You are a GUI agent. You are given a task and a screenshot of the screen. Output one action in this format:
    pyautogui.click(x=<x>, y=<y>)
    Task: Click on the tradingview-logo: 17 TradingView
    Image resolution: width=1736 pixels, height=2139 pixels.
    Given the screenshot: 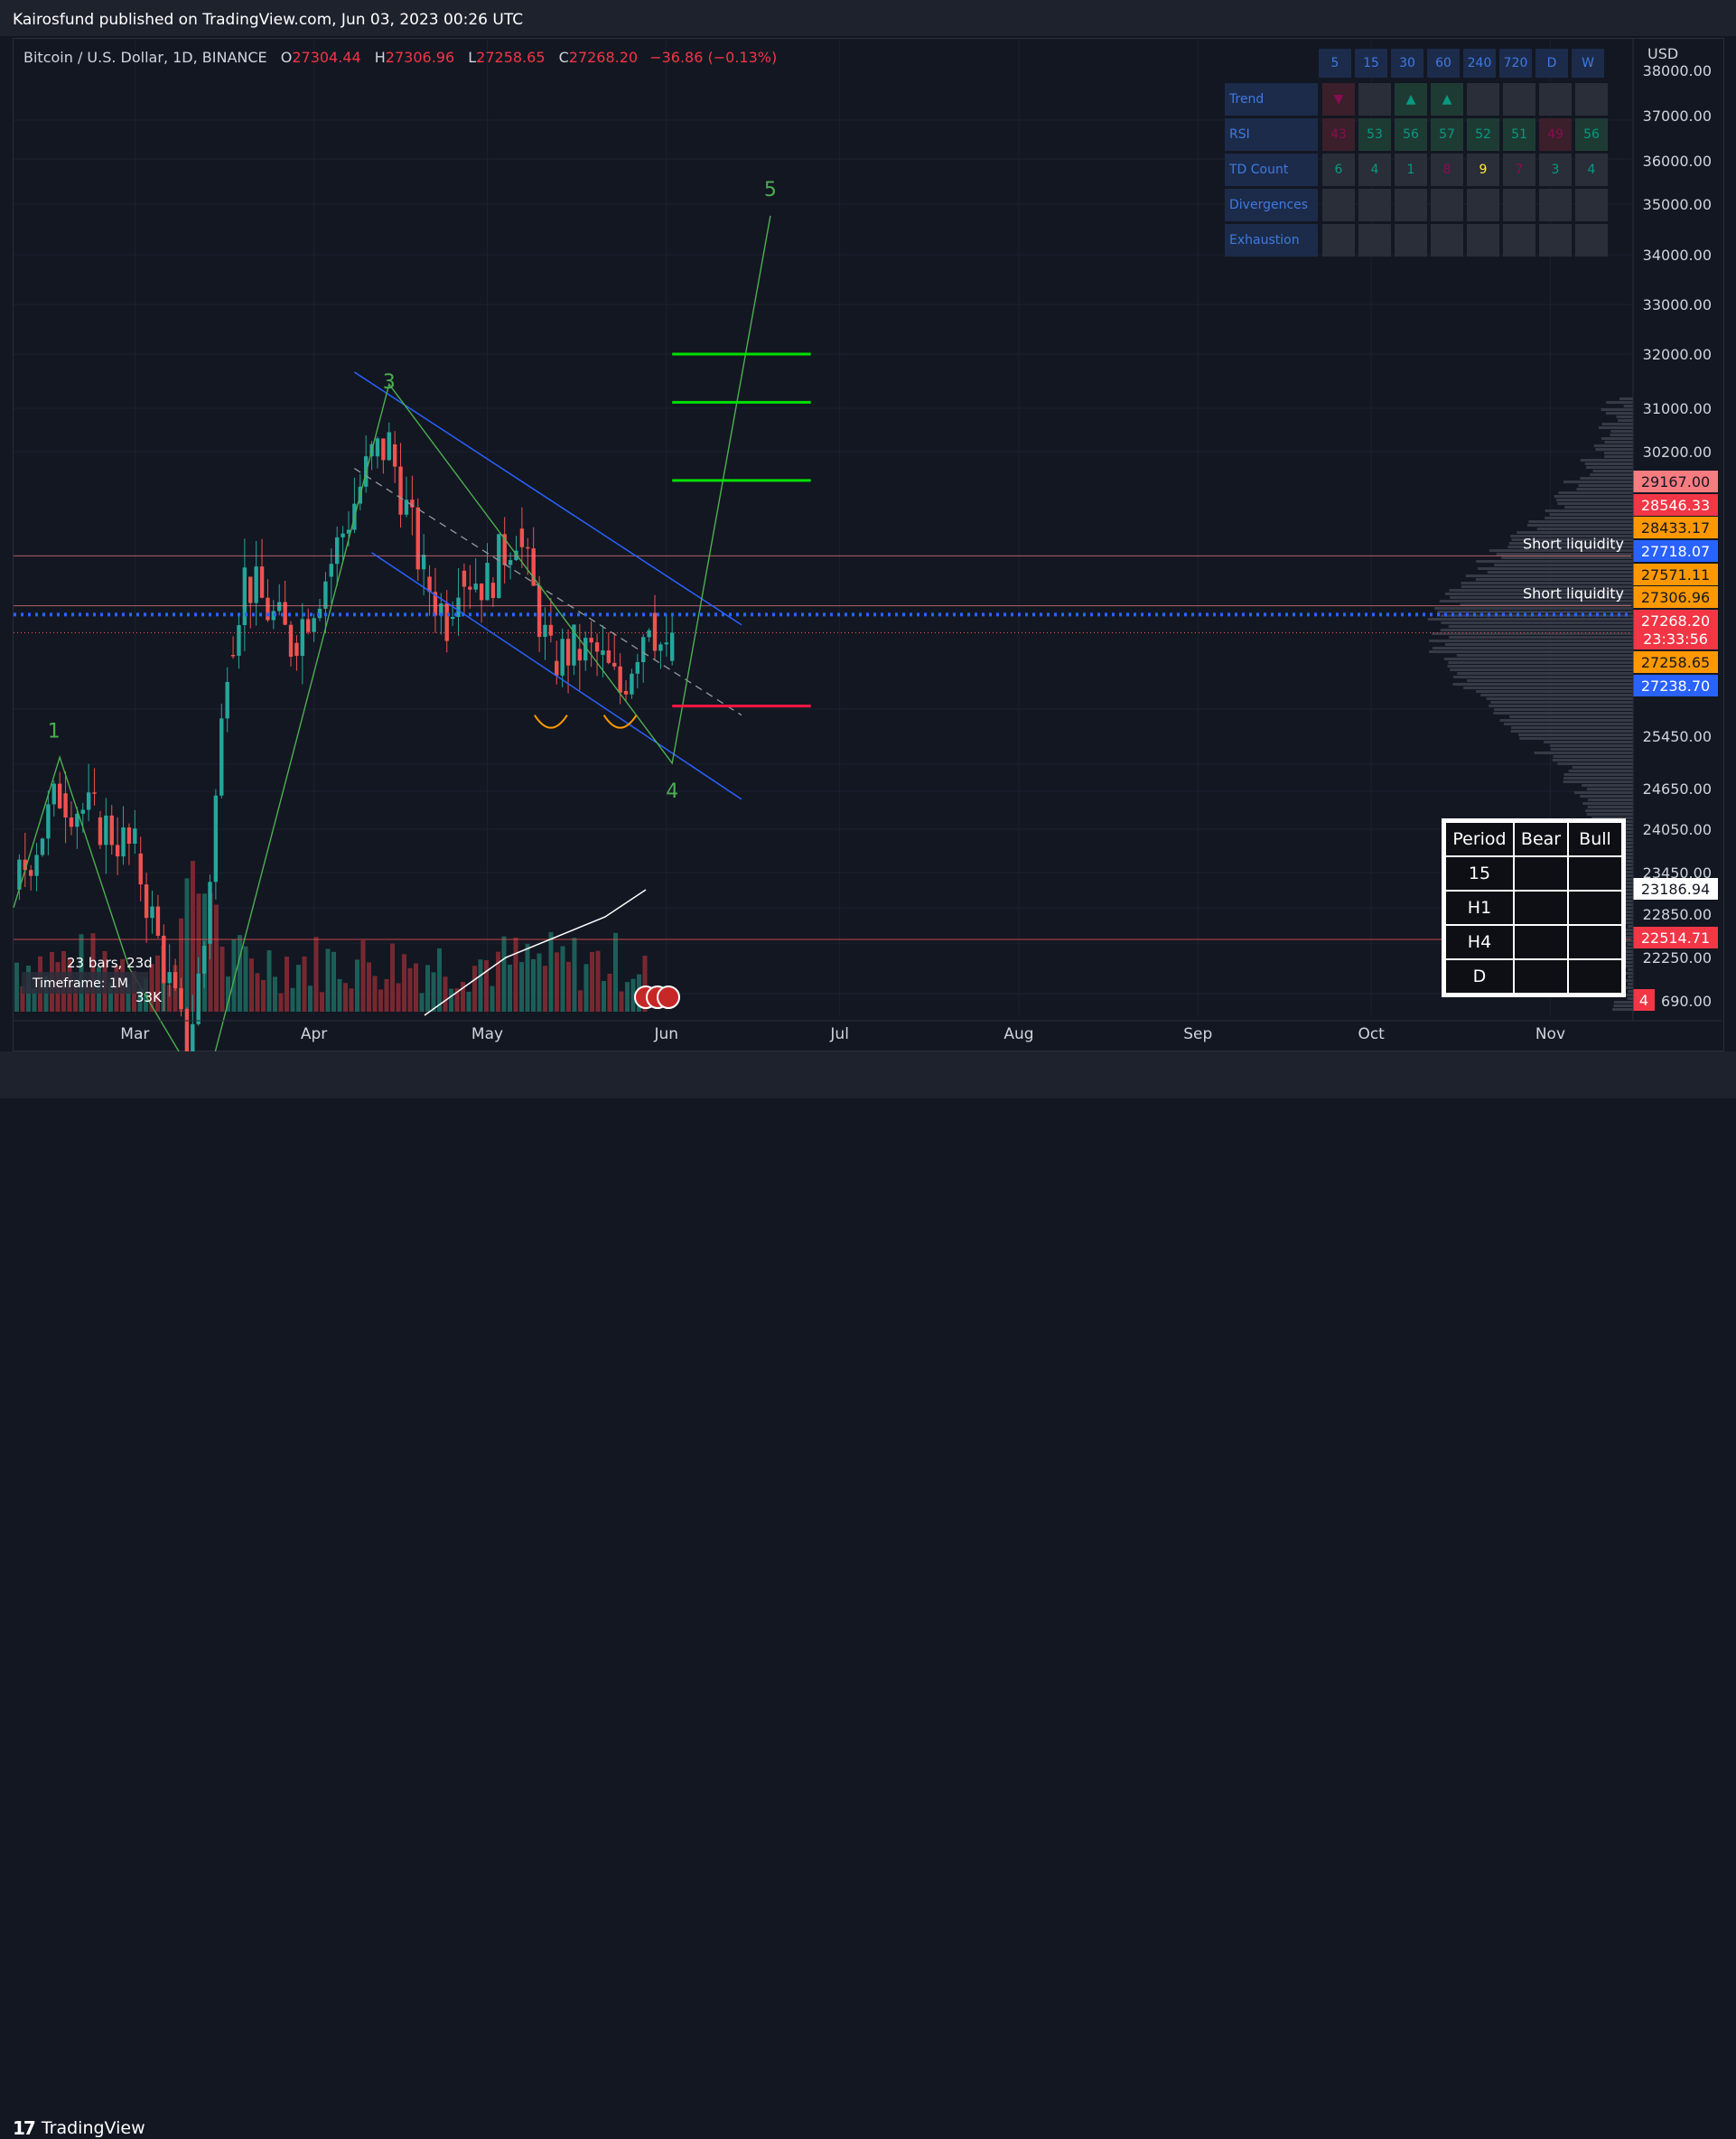 What is the action you would take?
    pyautogui.click(x=79, y=2128)
    